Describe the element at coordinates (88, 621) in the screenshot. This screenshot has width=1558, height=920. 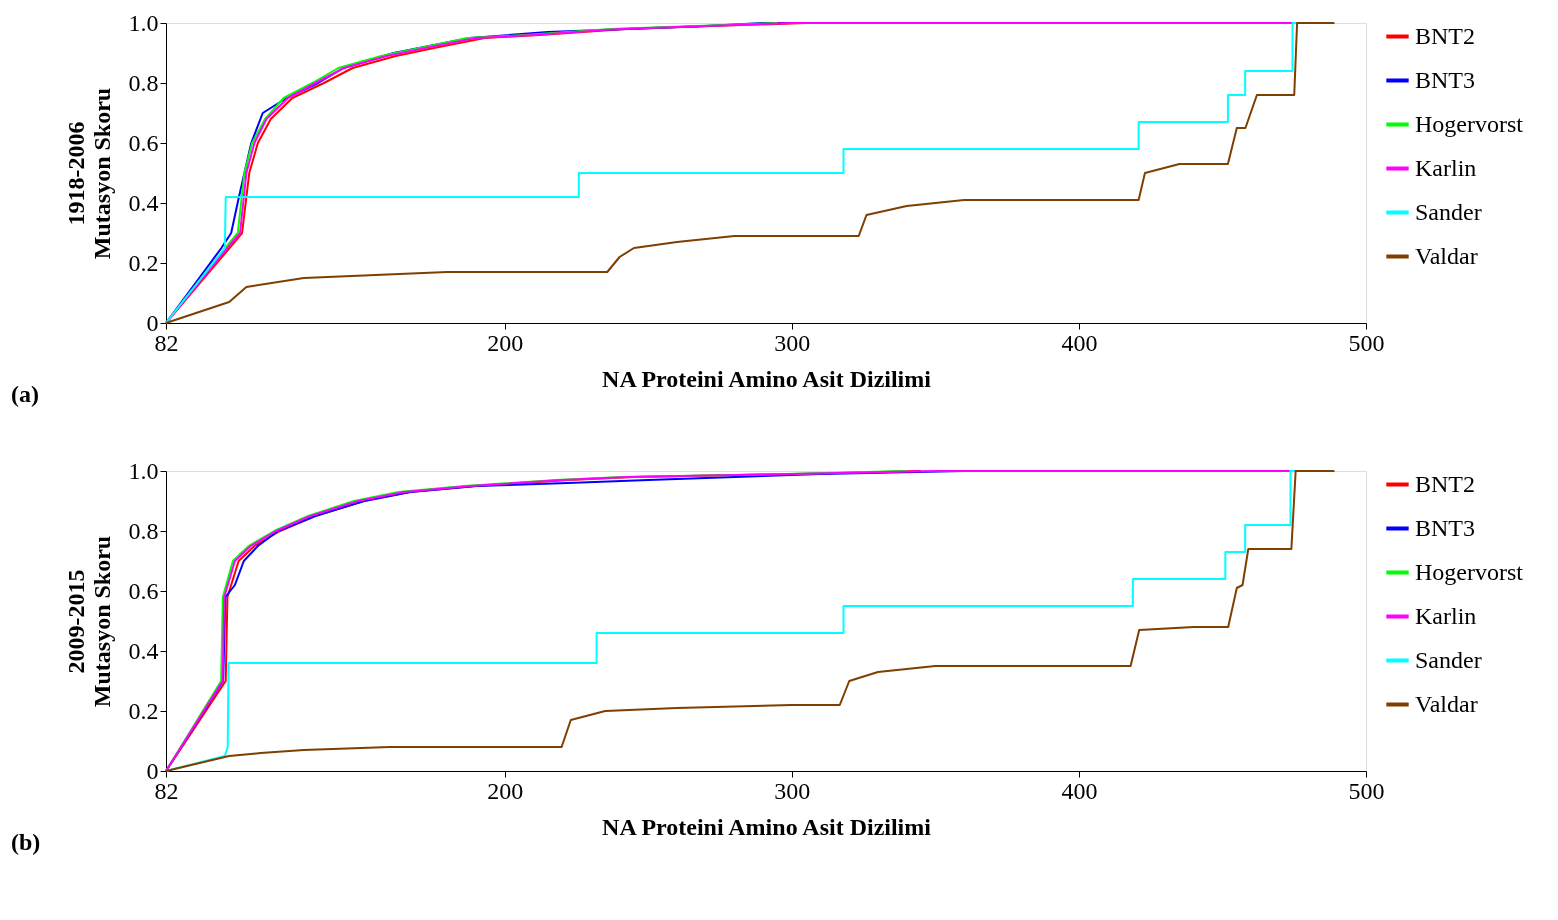
I see `y-axis-title: 2009-2015 Mutasyon Skoru` at that location.